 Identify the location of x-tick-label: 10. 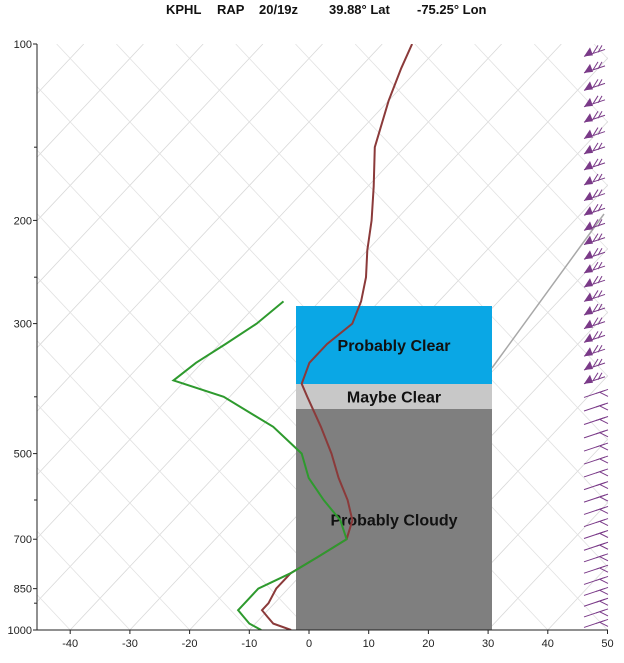
(369, 644).